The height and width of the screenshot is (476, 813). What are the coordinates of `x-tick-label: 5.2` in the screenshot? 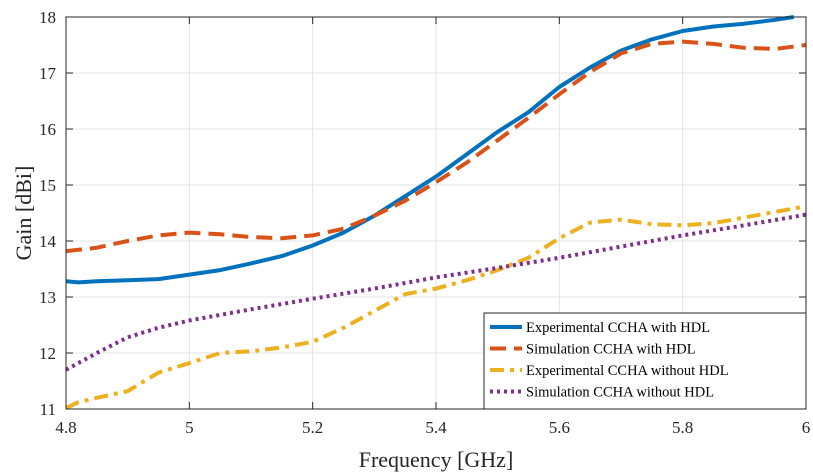 It's located at (312, 427).